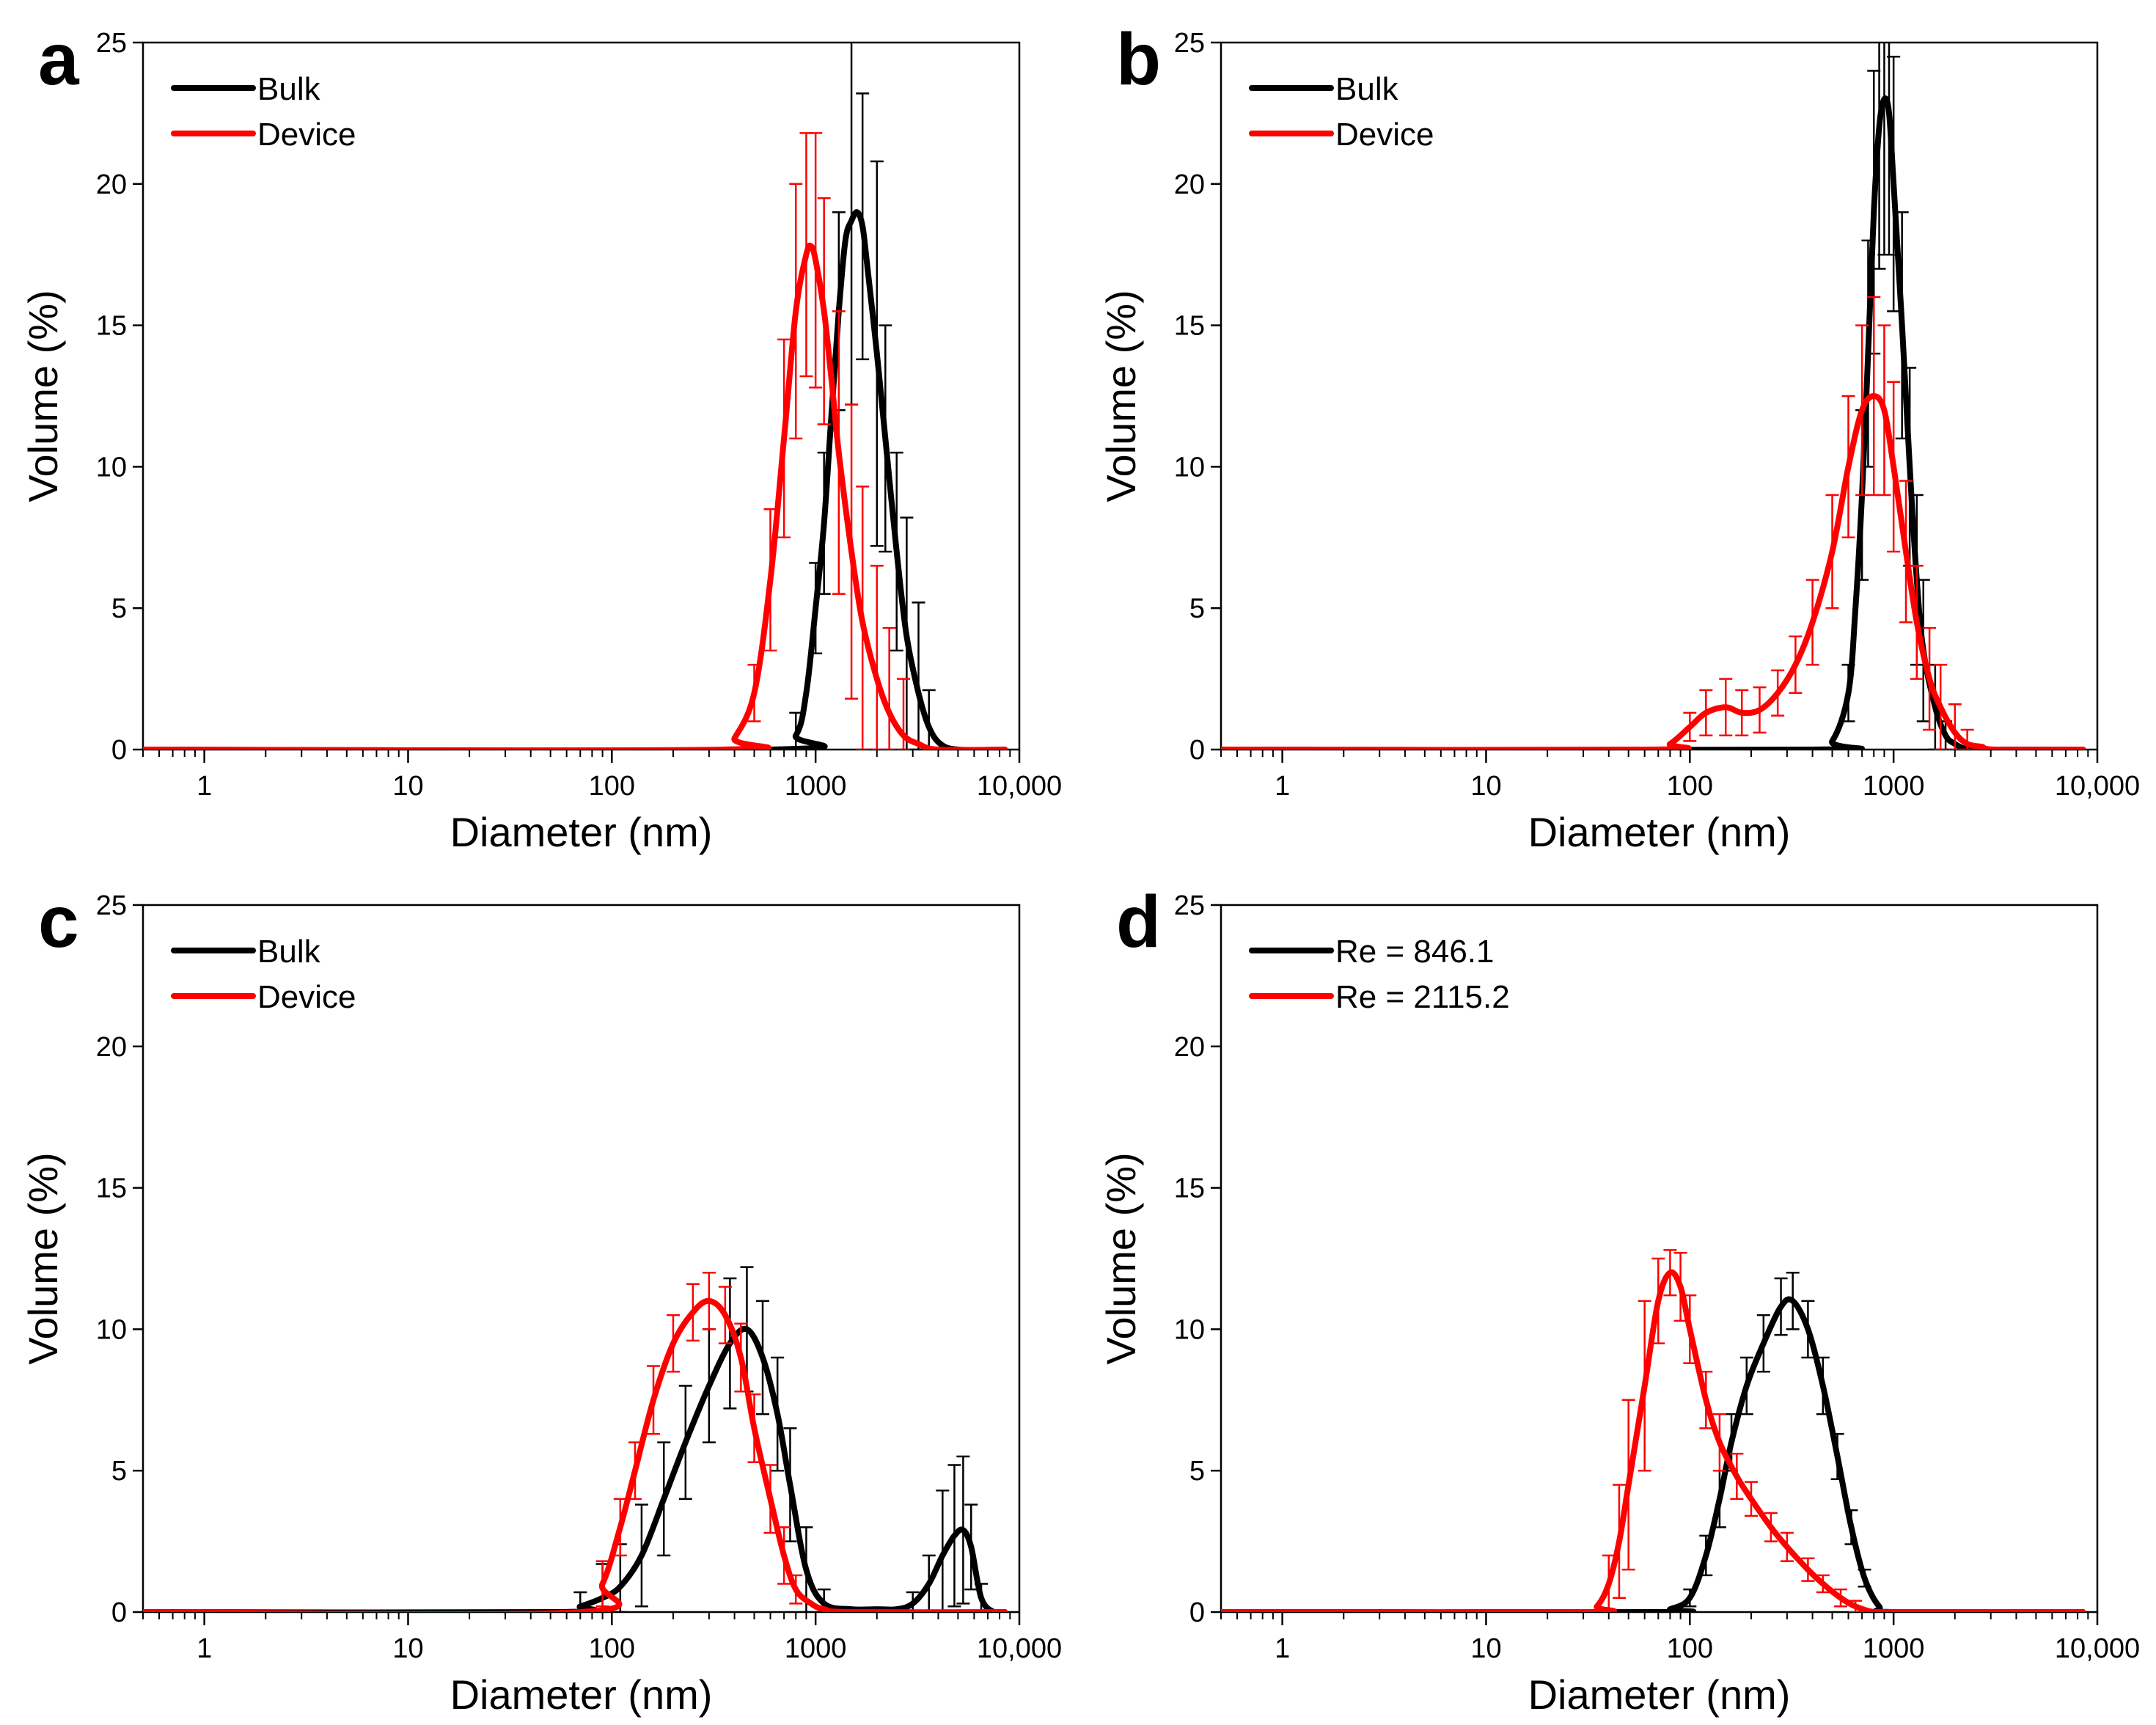  I want to click on panel-label: d, so click(1138, 922).